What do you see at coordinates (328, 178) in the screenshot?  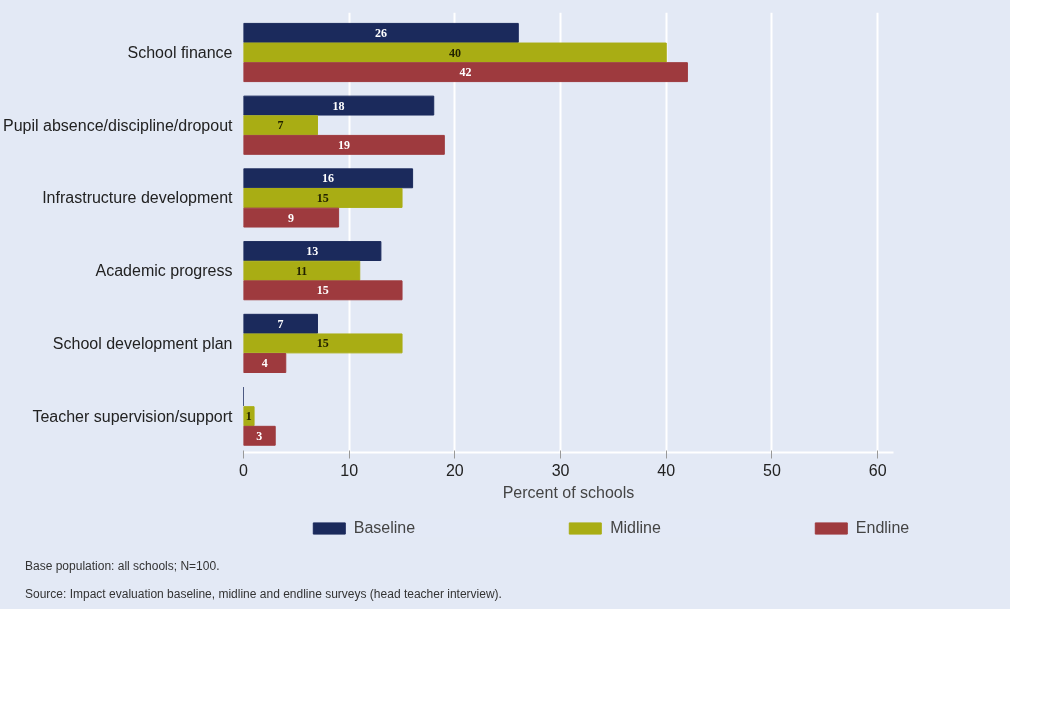 I see `data-label: 16` at bounding box center [328, 178].